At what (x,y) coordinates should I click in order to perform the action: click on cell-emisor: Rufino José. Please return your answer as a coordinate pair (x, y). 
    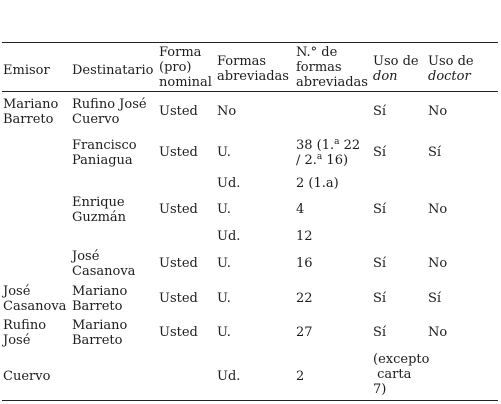
    Looking at the image, I should click on (25, 333).